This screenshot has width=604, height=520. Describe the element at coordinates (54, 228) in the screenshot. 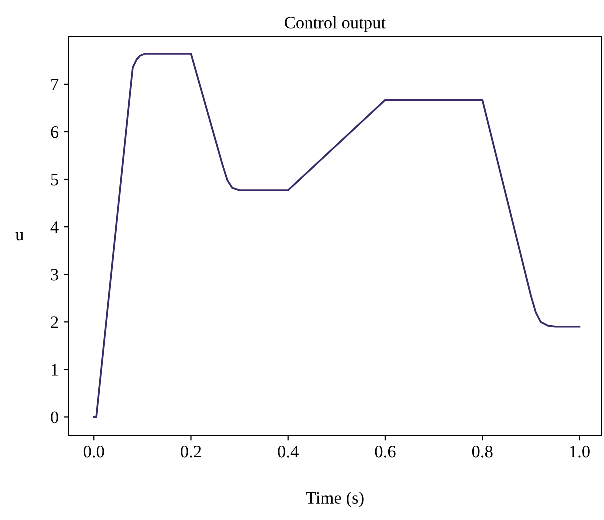

I see `y-tick-label: 4` at that location.